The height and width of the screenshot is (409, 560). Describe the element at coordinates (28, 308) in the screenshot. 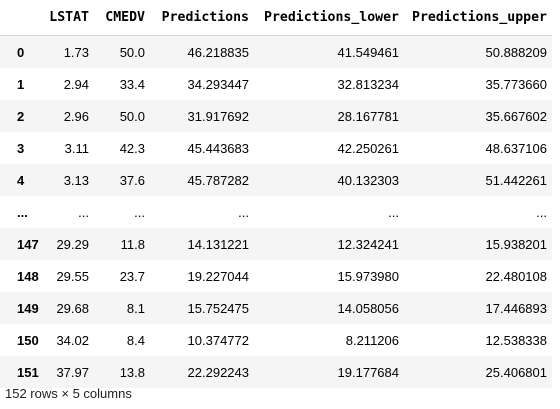

I see `row-index: 149` at that location.